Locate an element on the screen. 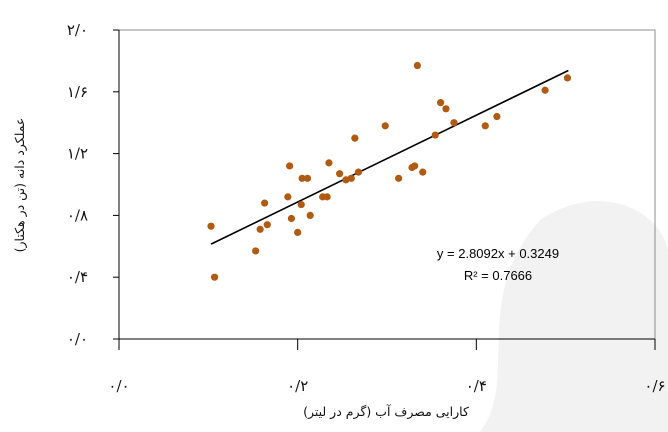 This screenshot has height=432, width=668. x-tick-label: ۰/۰ is located at coordinates (118, 386).